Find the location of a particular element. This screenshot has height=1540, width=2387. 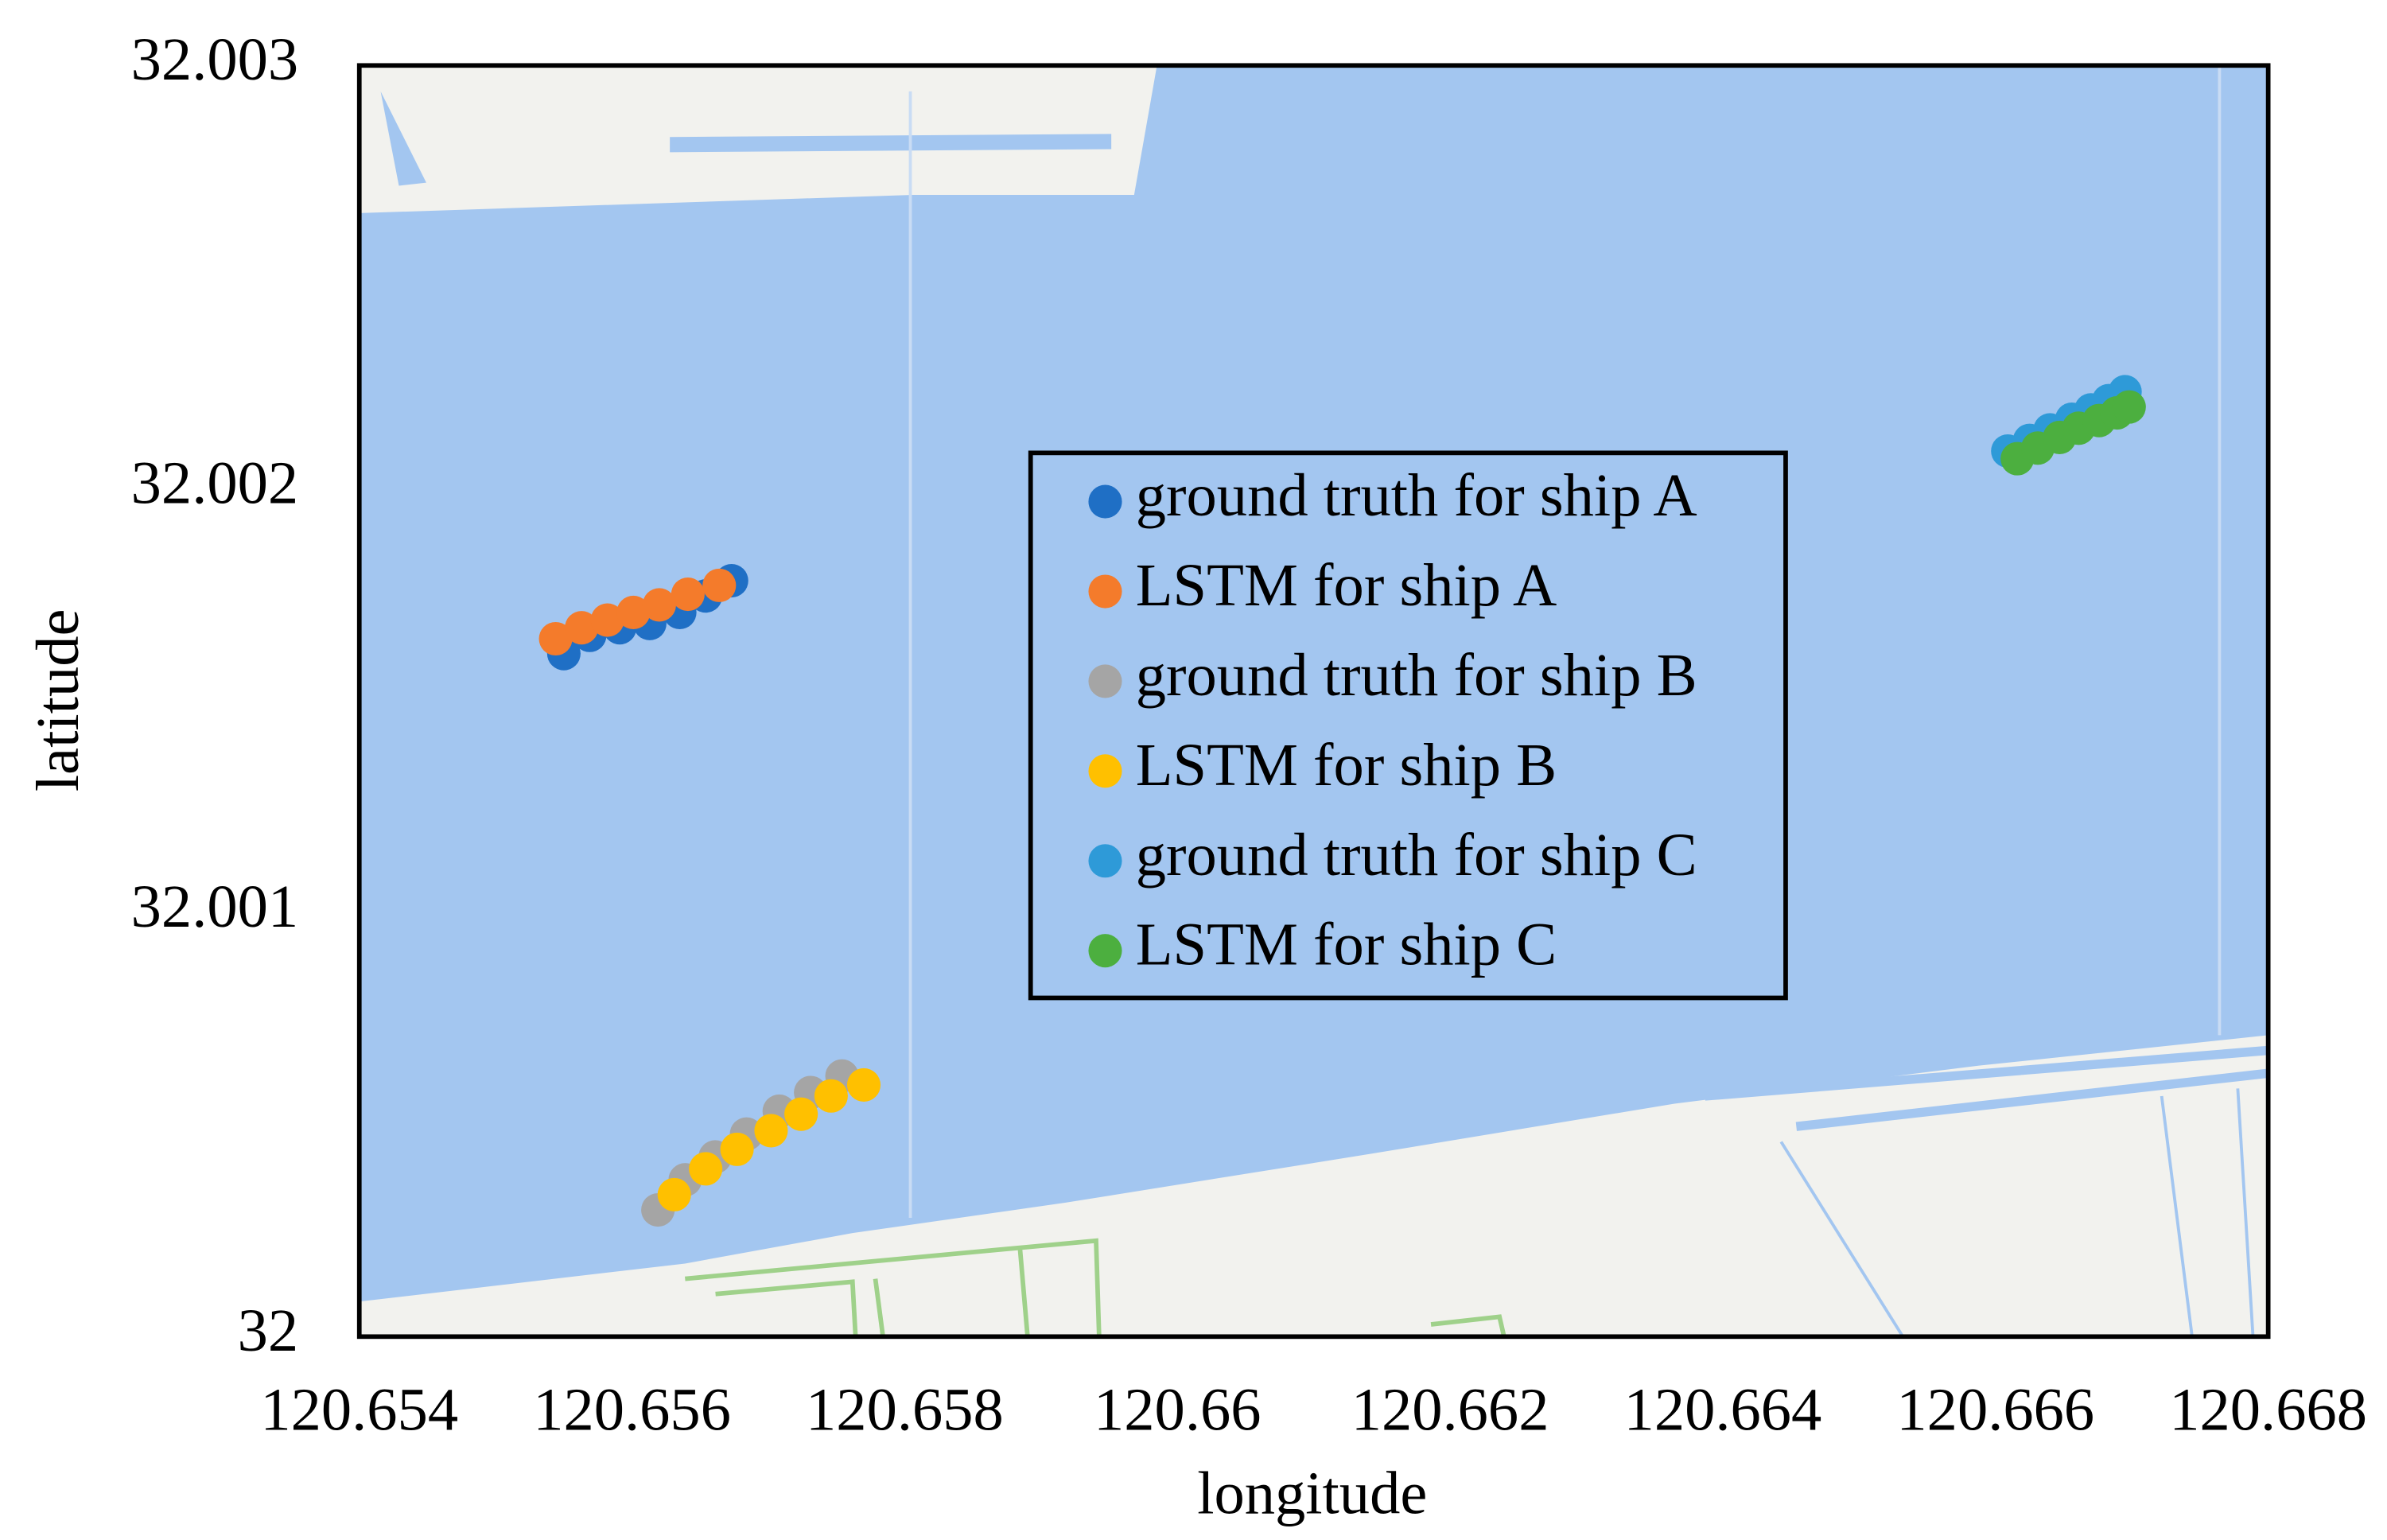

y-tick-label: 32.003 is located at coordinates (215, 59).